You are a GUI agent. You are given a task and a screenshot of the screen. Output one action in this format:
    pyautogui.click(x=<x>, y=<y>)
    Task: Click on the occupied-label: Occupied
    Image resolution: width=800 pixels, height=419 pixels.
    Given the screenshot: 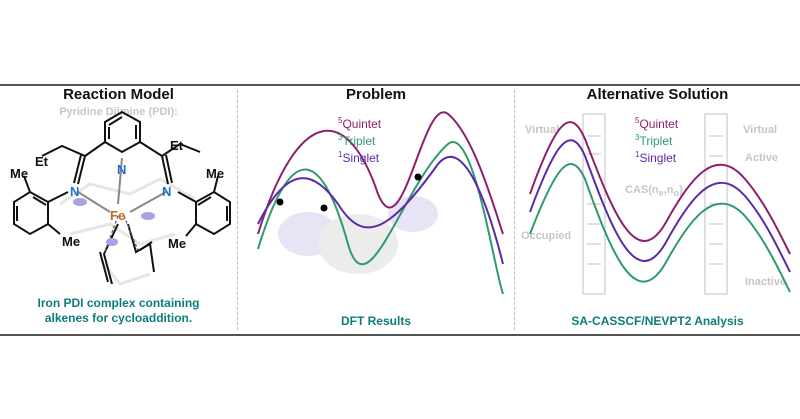 What is the action you would take?
    pyautogui.click(x=546, y=236)
    